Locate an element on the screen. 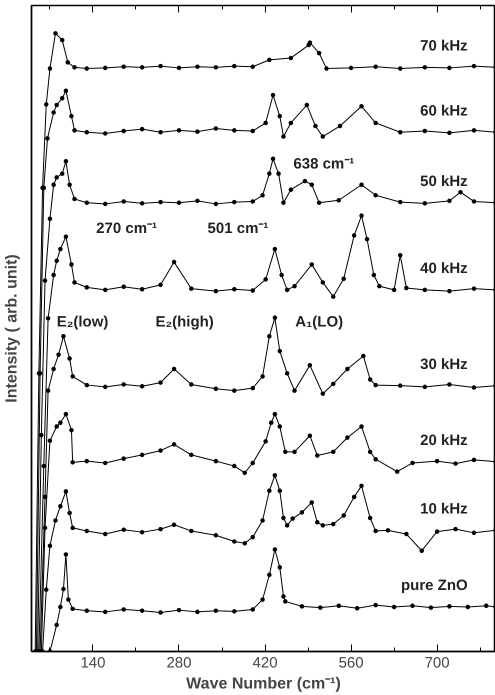  annotation: 501 cm⁻¹ is located at coordinates (238, 228).